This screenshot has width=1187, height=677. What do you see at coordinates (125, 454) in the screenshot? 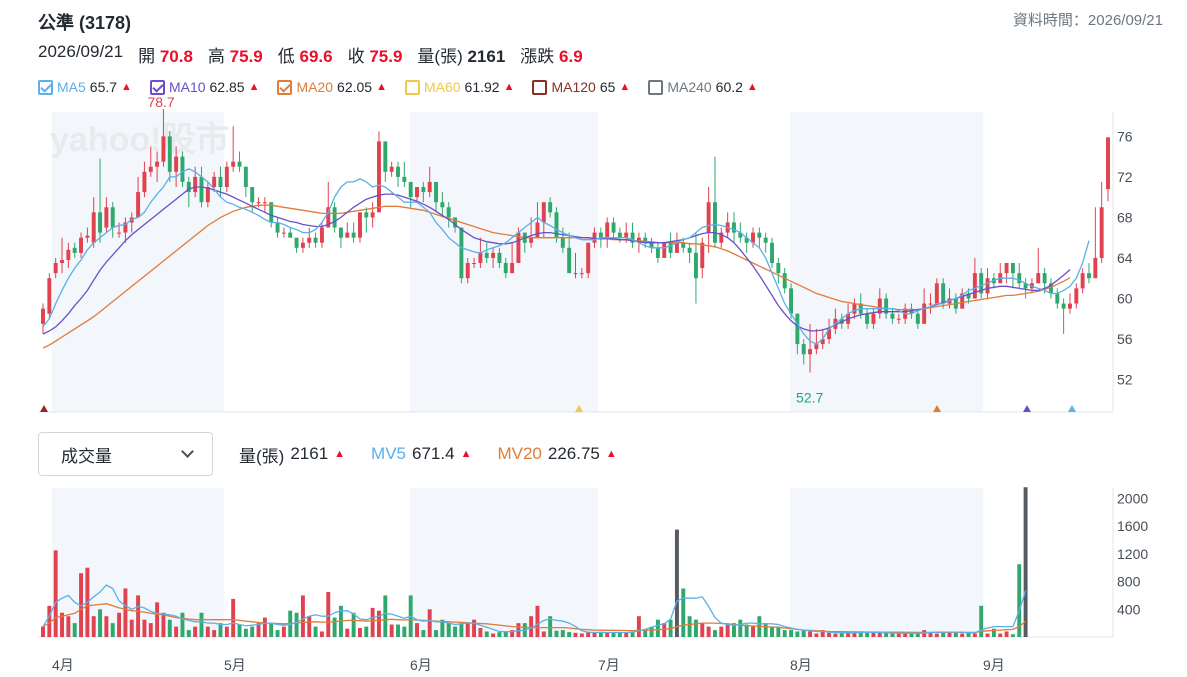
I see `indicator-select: 成交量` at bounding box center [125, 454].